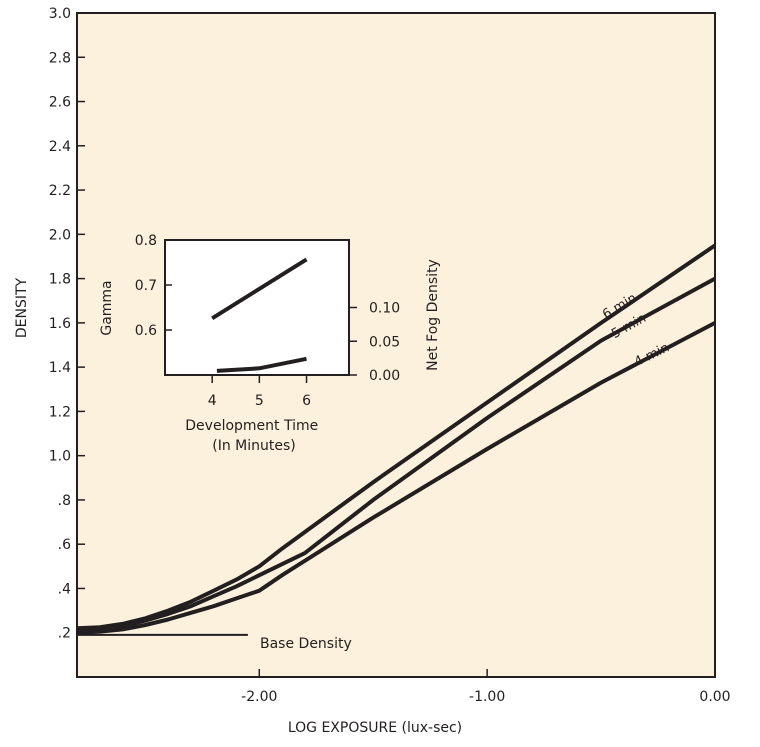 Image resolution: width=760 pixels, height=747 pixels. I want to click on y-tick-label: .4, so click(64, 589).